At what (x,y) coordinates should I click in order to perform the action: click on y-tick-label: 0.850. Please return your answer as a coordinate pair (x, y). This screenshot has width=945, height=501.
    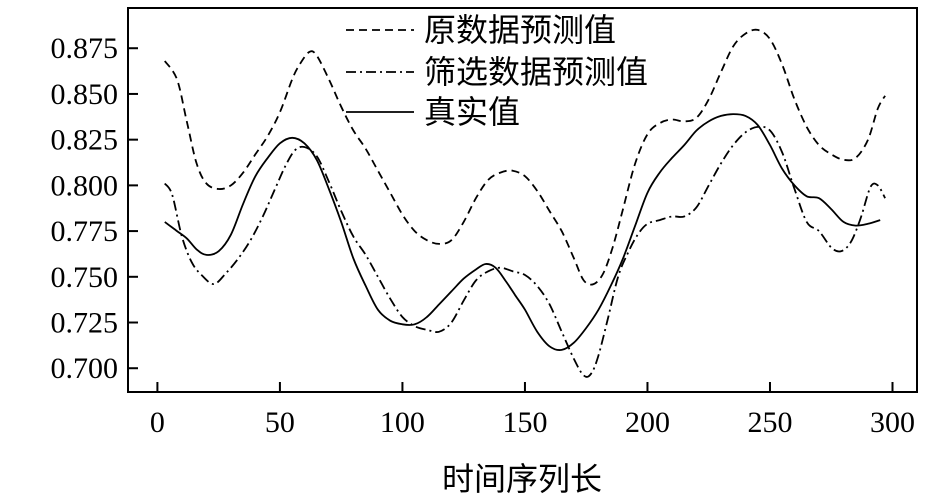
    Looking at the image, I should click on (85, 94).